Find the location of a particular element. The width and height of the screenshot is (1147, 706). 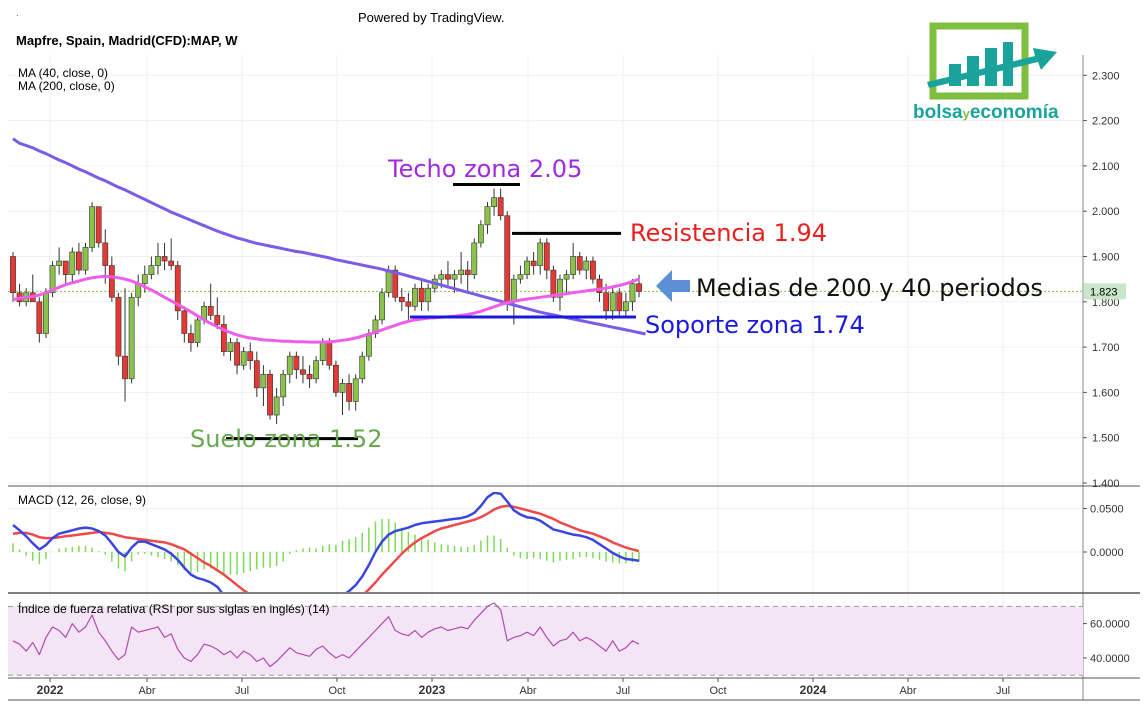

price-tick-label: 1.700 is located at coordinates (1106, 348).